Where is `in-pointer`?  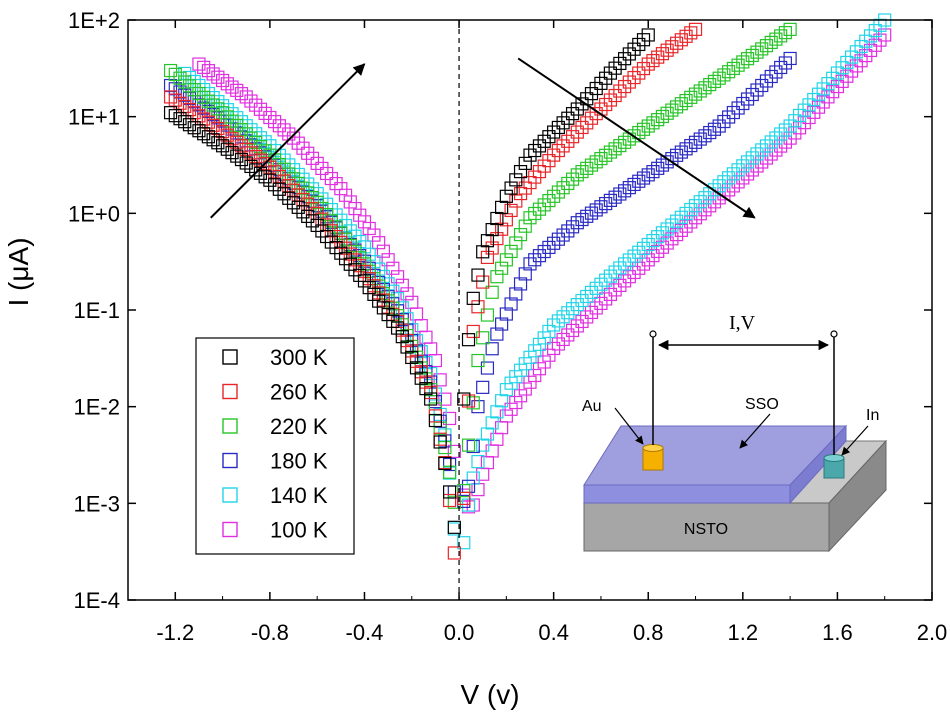 in-pointer is located at coordinates (855, 440).